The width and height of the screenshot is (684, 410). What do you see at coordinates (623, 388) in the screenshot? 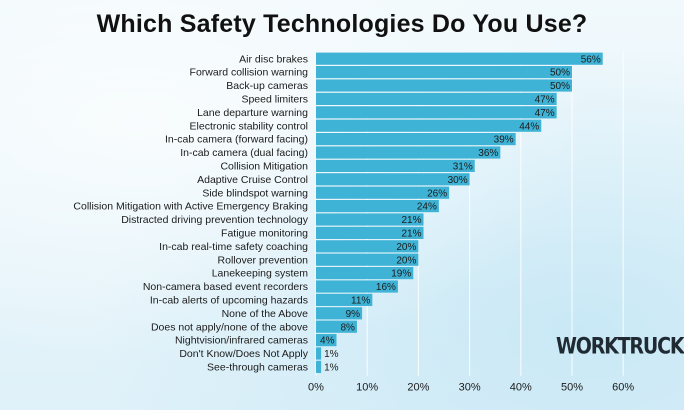
I see `x-tick-label: 60%` at bounding box center [623, 388].